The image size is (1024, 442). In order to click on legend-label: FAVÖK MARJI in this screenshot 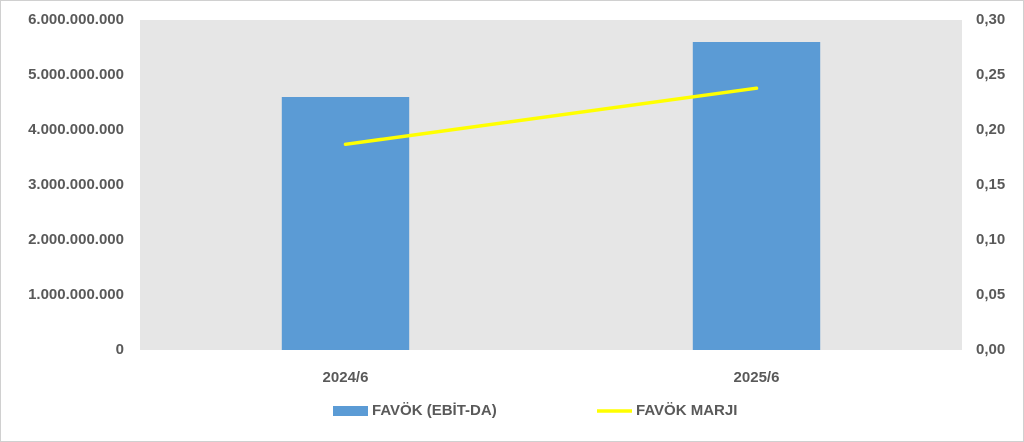, I will do `click(686, 410)`.